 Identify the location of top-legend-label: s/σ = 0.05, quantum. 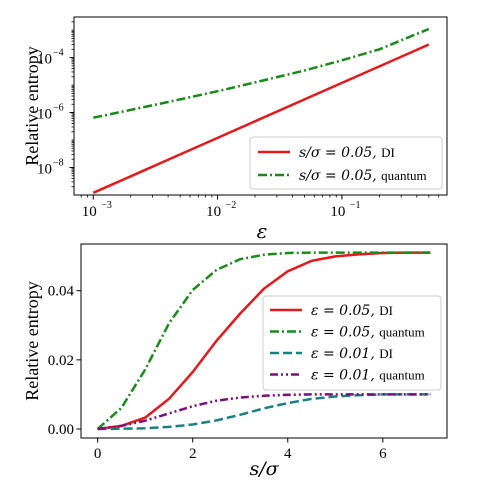
(363, 176).